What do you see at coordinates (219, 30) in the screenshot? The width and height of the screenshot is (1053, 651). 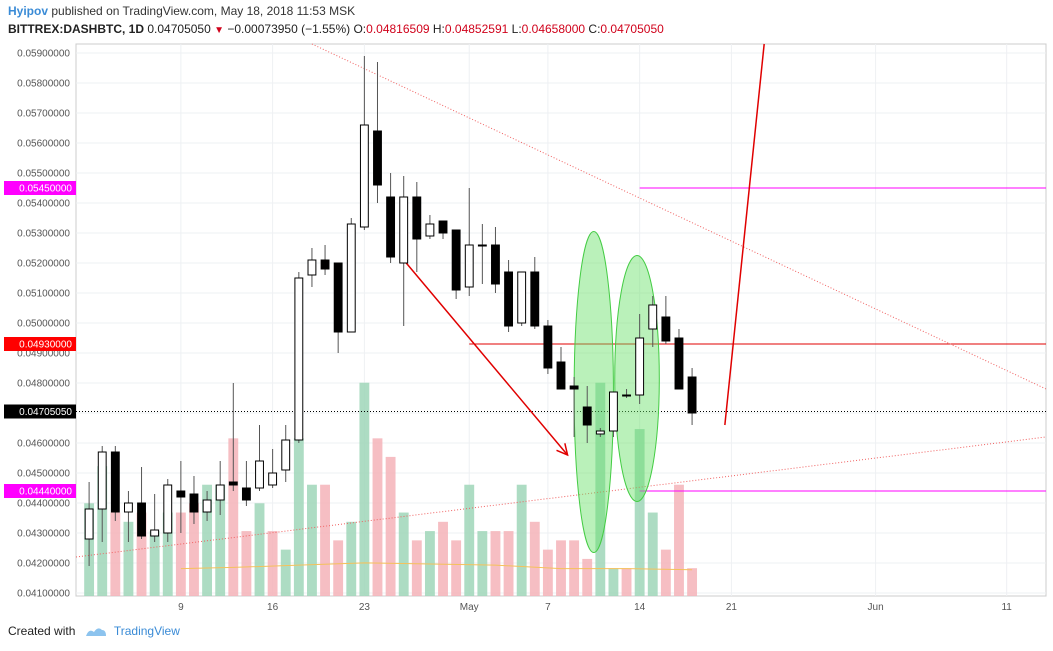 I see `down-arrow-icon: ▼` at bounding box center [219, 30].